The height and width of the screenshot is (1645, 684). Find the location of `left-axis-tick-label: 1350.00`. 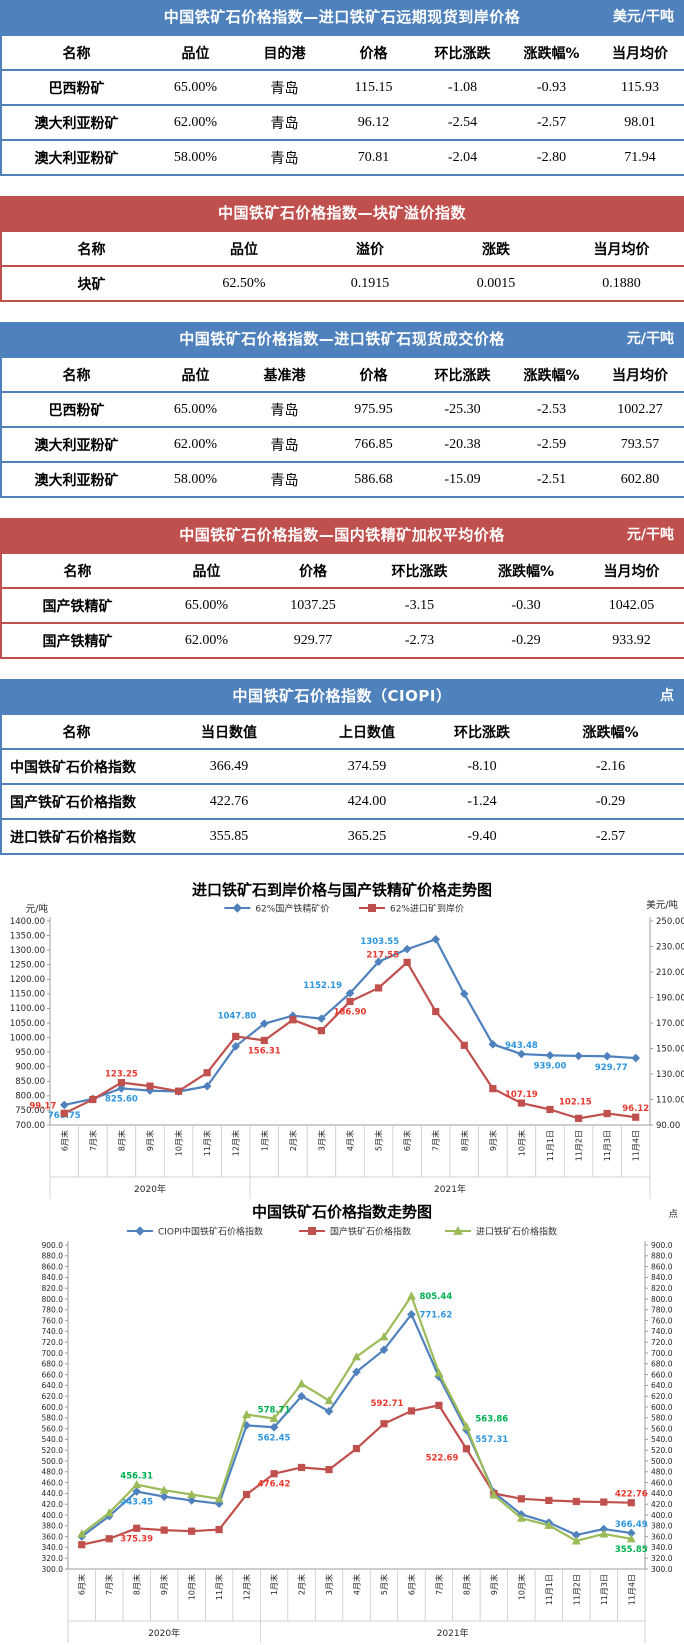

left-axis-tick-label: 1350.00 is located at coordinates (27, 936).